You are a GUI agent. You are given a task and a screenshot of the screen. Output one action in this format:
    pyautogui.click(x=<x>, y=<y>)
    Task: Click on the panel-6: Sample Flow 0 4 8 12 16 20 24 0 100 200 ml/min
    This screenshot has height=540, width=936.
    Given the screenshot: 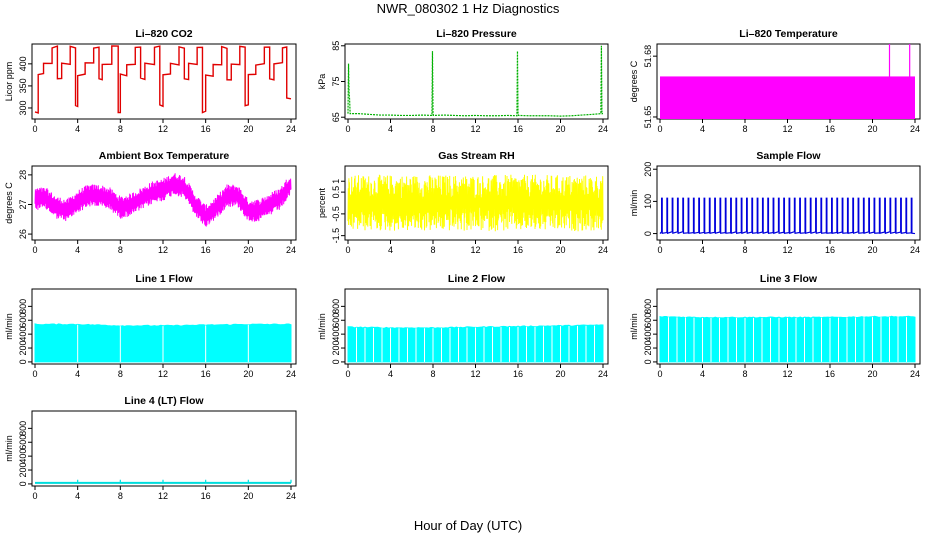 What is the action you would take?
    pyautogui.click(x=775, y=202)
    